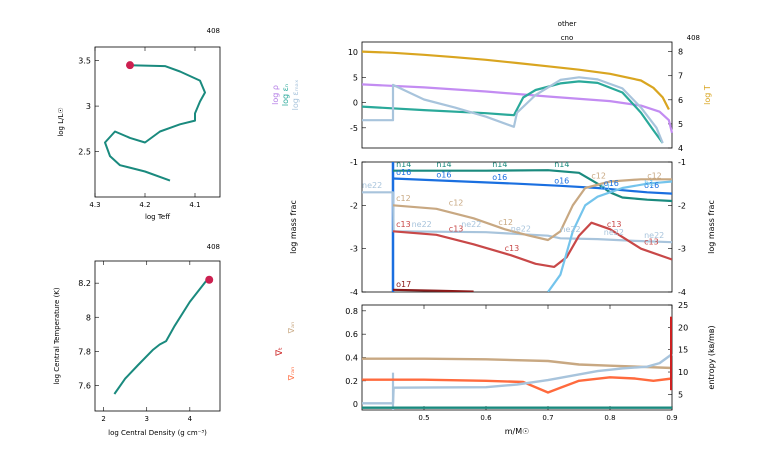 This screenshot has width=766, height=460. What do you see at coordinates (532, 186) in the screenshot?
I see `mid-line-o16` at bounding box center [532, 186].